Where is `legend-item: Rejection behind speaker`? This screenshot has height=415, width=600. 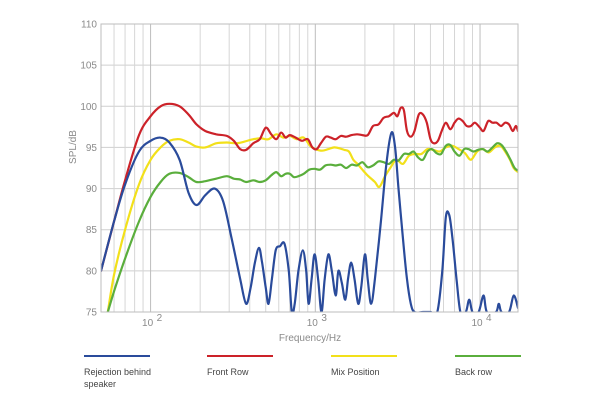 legend-item: Rejection behind speaker is located at coordinates (144, 372).